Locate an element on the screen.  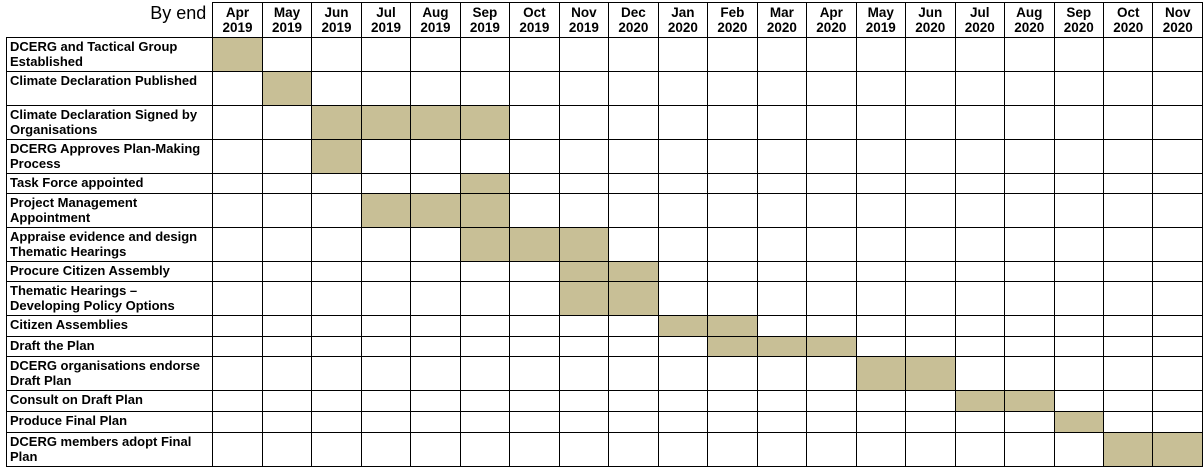
month-header: Jul 2019 is located at coordinates (386, 20).